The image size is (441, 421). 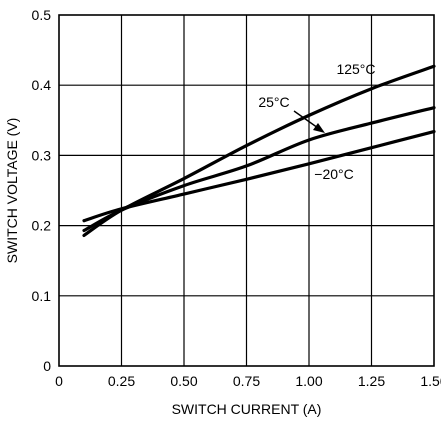 What do you see at coordinates (42, 296) in the screenshot?
I see `y-tick-label-1: 0.1` at bounding box center [42, 296].